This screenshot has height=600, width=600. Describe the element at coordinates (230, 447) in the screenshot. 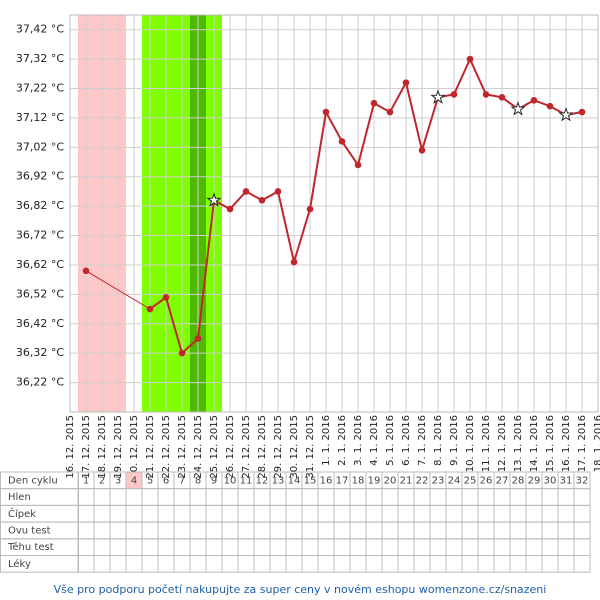

I see `x-tick-label: 26. 12. 2015` at that location.